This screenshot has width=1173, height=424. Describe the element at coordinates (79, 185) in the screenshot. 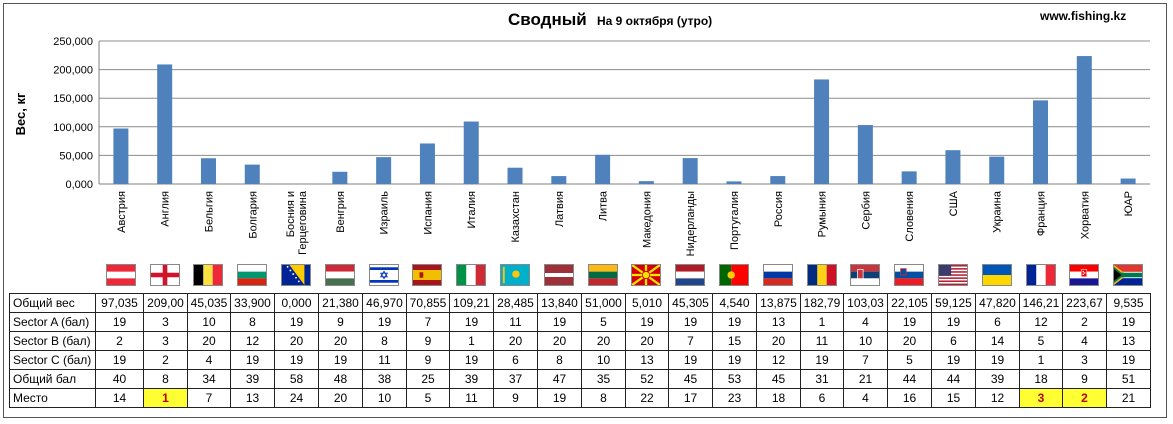

I see `y-tick-label: 0,000` at that location.